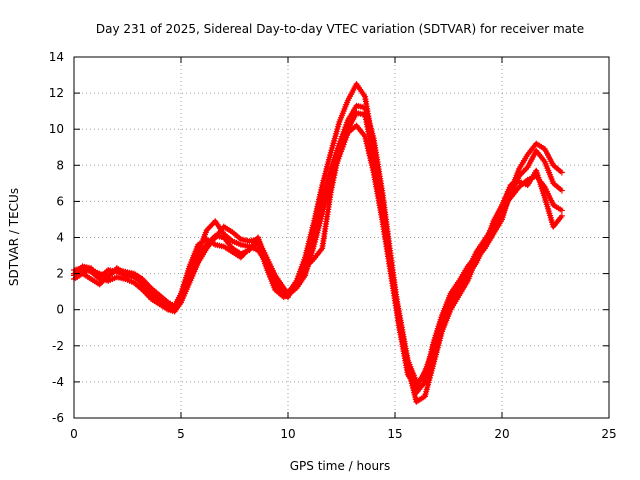 This screenshot has height=480, width=640. Describe the element at coordinates (56, 93) in the screenshot. I see `y-tick-label: 12` at that location.